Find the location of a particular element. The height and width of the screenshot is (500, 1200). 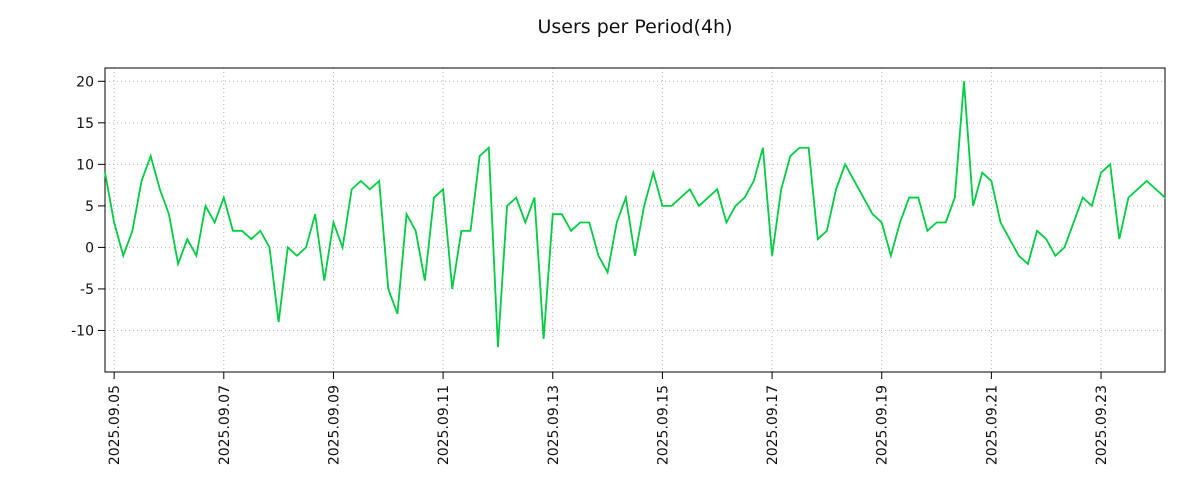

x-tick-label: 2025.09.23 is located at coordinates (1102, 425).